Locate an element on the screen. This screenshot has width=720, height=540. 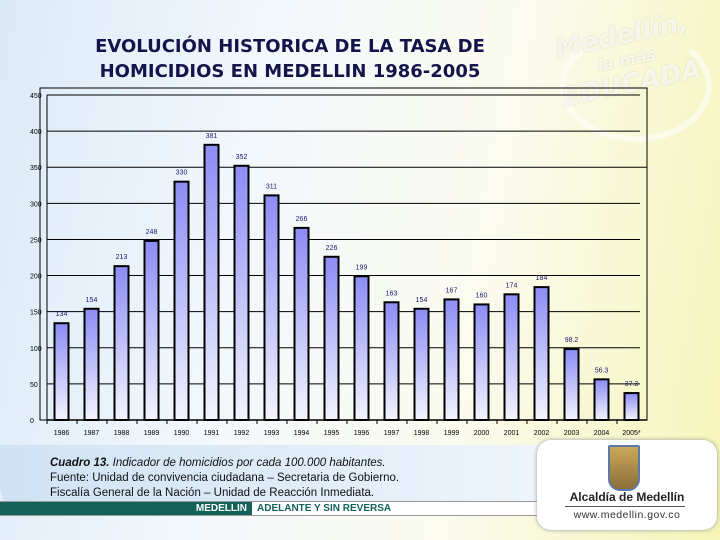
logo-url: www.medellin.gov.co is located at coordinates (627, 515).